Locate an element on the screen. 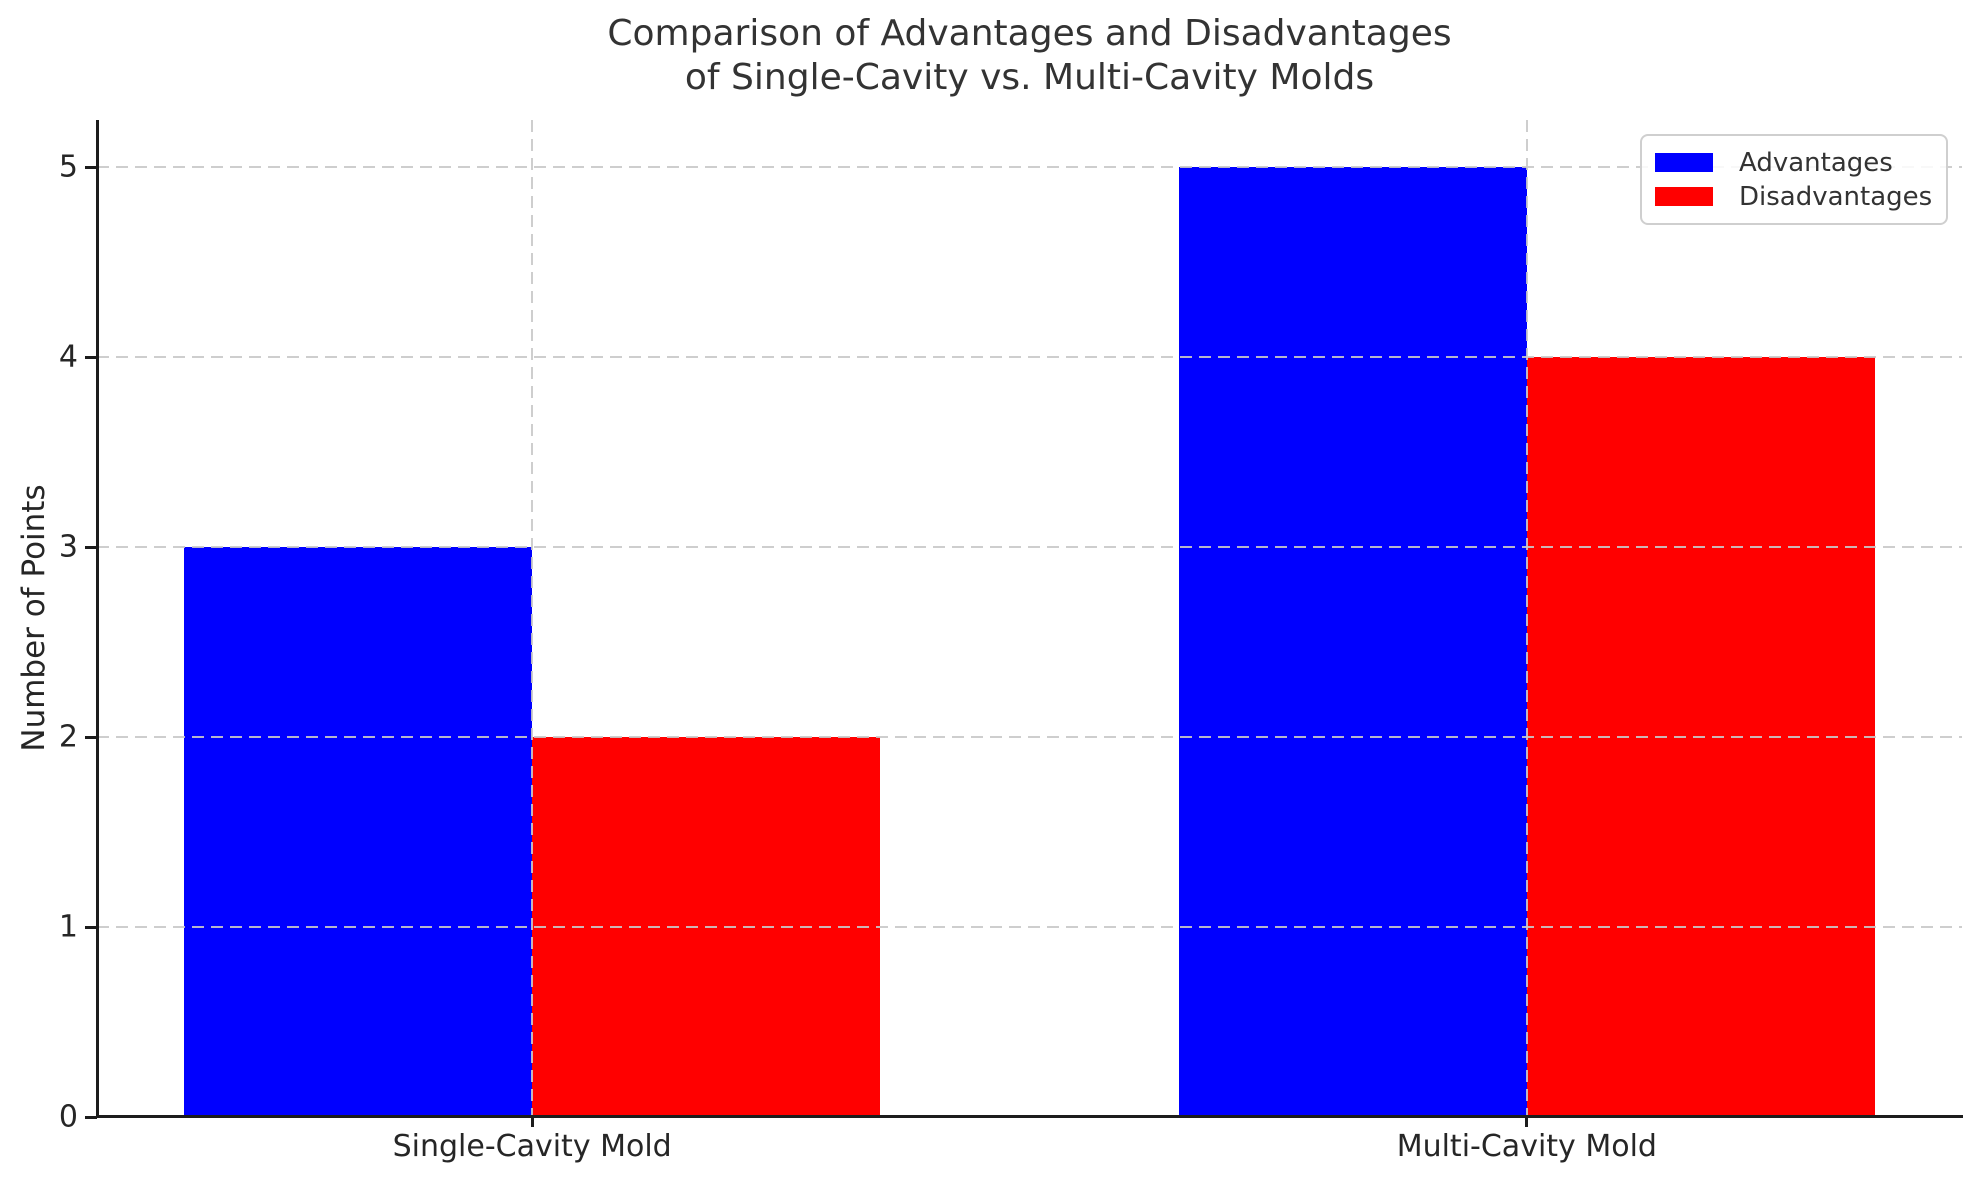 The width and height of the screenshot is (1979, 1180). legend-item-advantages: Advantages is located at coordinates (1800, 163).